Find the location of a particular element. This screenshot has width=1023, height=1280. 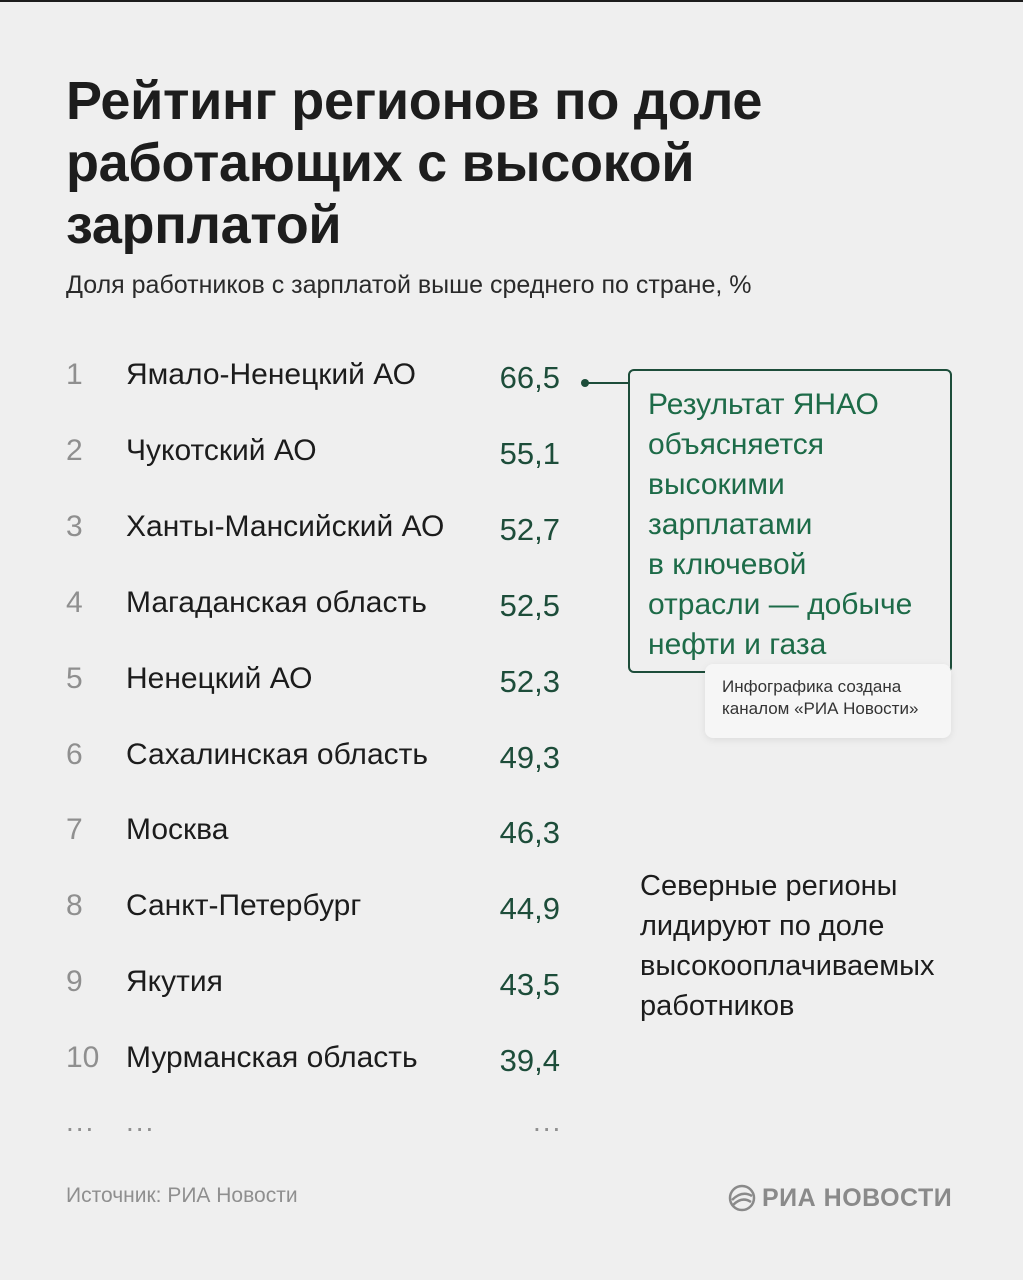

rank-number: 6 is located at coordinates (74, 754).